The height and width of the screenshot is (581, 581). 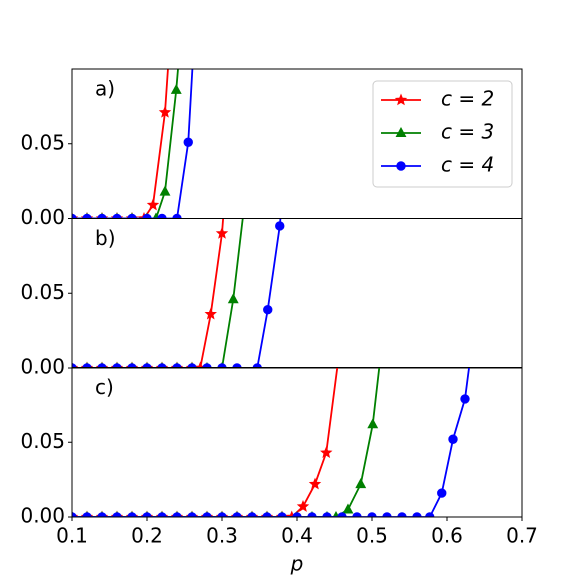 I want to click on x-tick-label: 0.2, so click(x=147, y=536).